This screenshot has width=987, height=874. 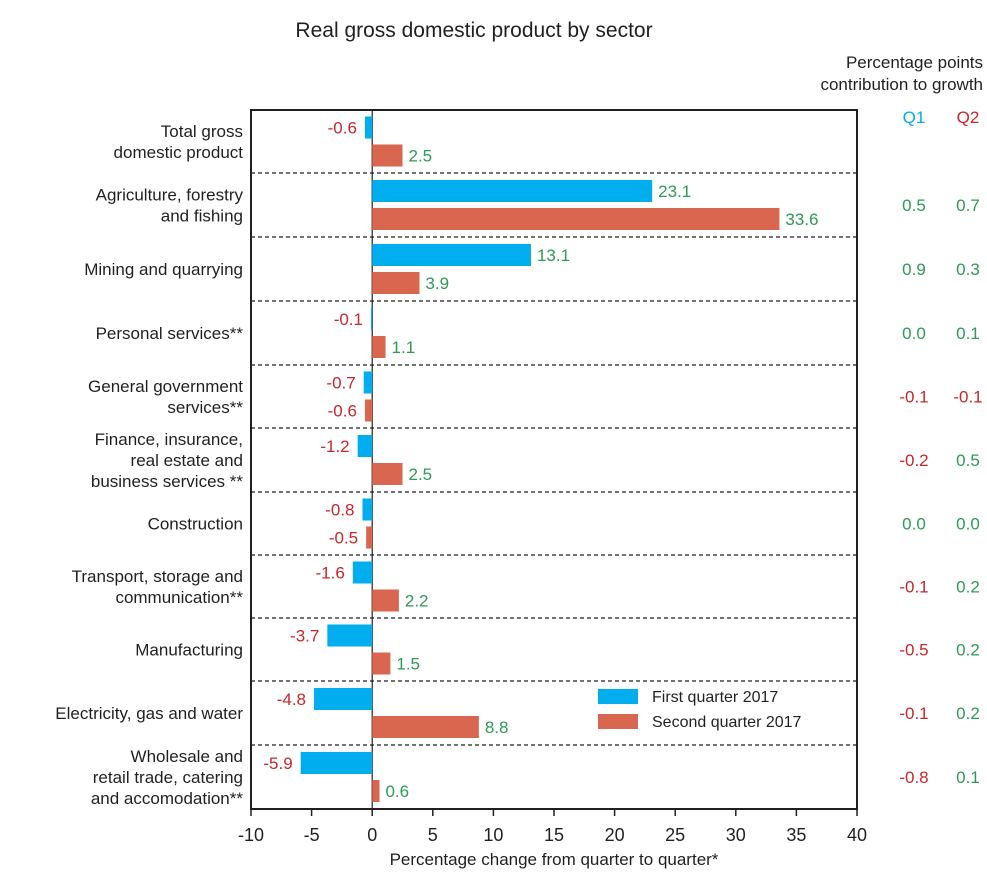 What do you see at coordinates (372, 835) in the screenshot?
I see `x-tick-label: 0` at bounding box center [372, 835].